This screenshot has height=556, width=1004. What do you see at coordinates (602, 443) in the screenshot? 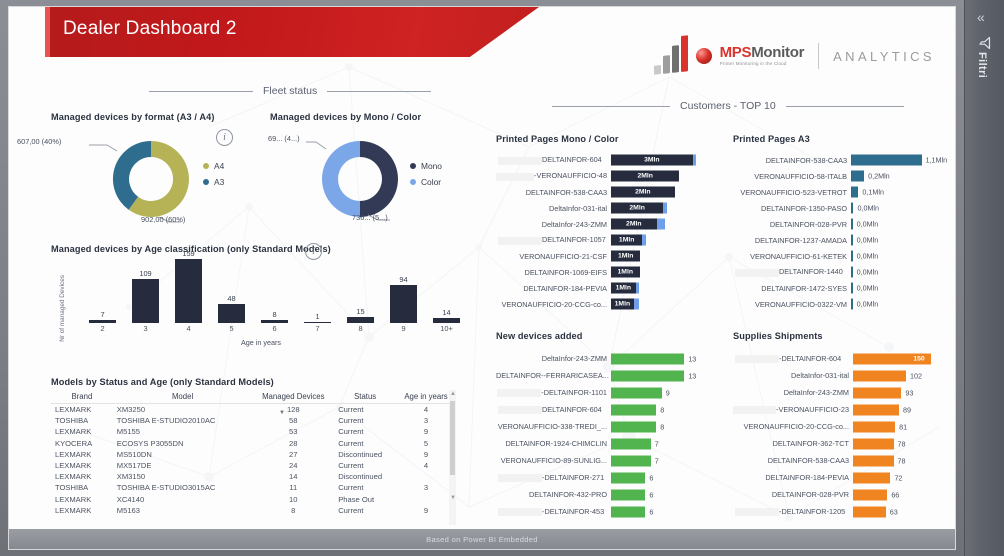
I see `bar-row: DELTAINFOR-1924-CHIMCLIN 7` at bounding box center [602, 443].